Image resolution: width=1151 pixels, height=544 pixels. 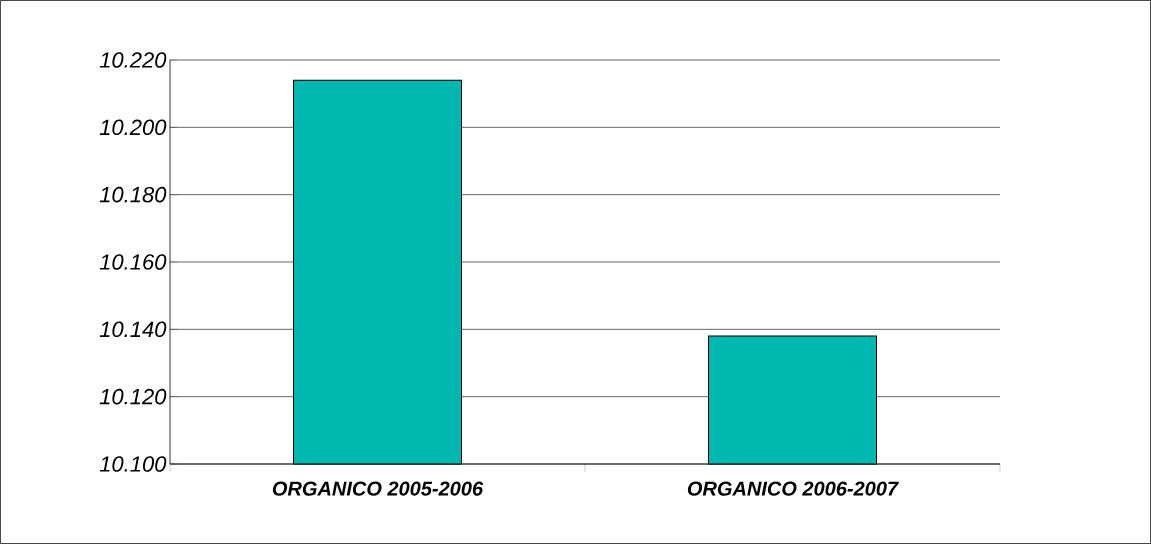 I want to click on y-tick-label: 10.160, so click(x=133, y=262).